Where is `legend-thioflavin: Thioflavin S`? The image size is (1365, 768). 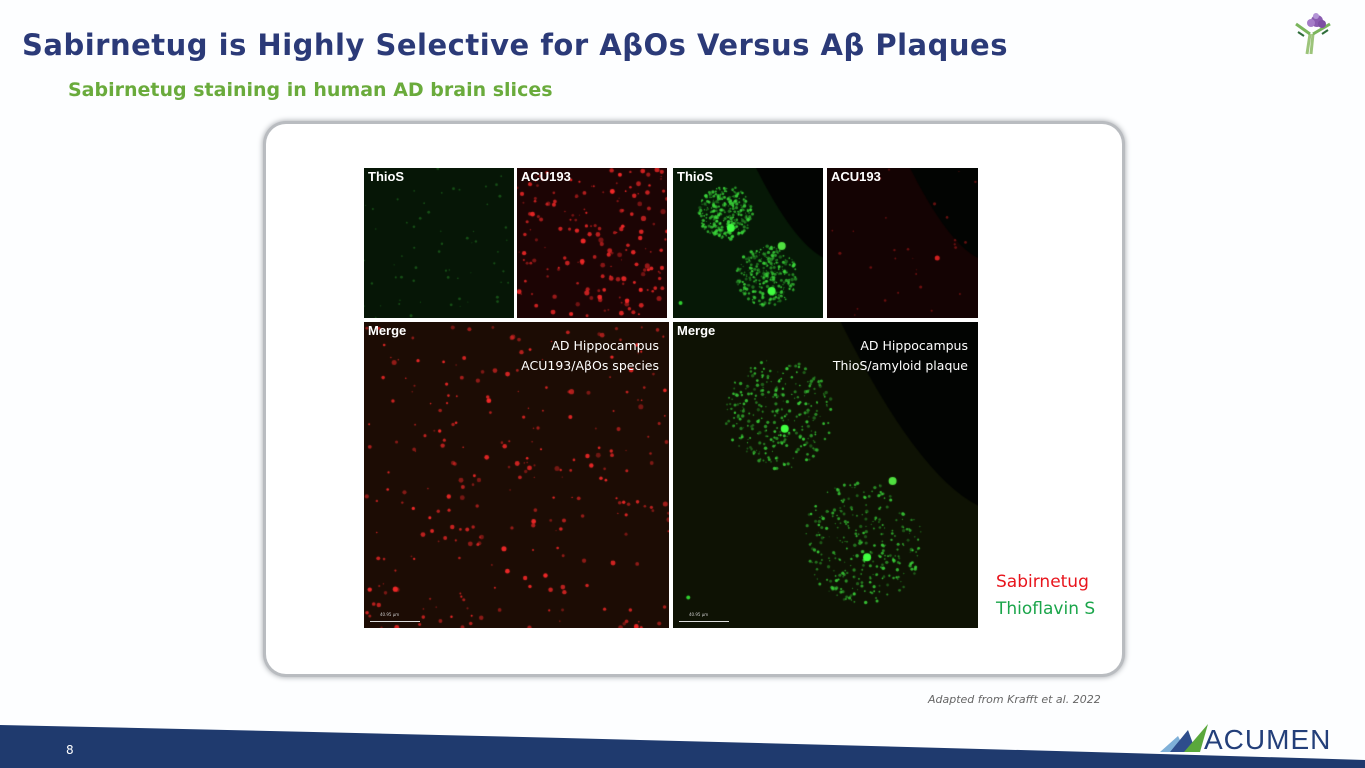 legend-thioflavin: Thioflavin S is located at coordinates (1046, 609).